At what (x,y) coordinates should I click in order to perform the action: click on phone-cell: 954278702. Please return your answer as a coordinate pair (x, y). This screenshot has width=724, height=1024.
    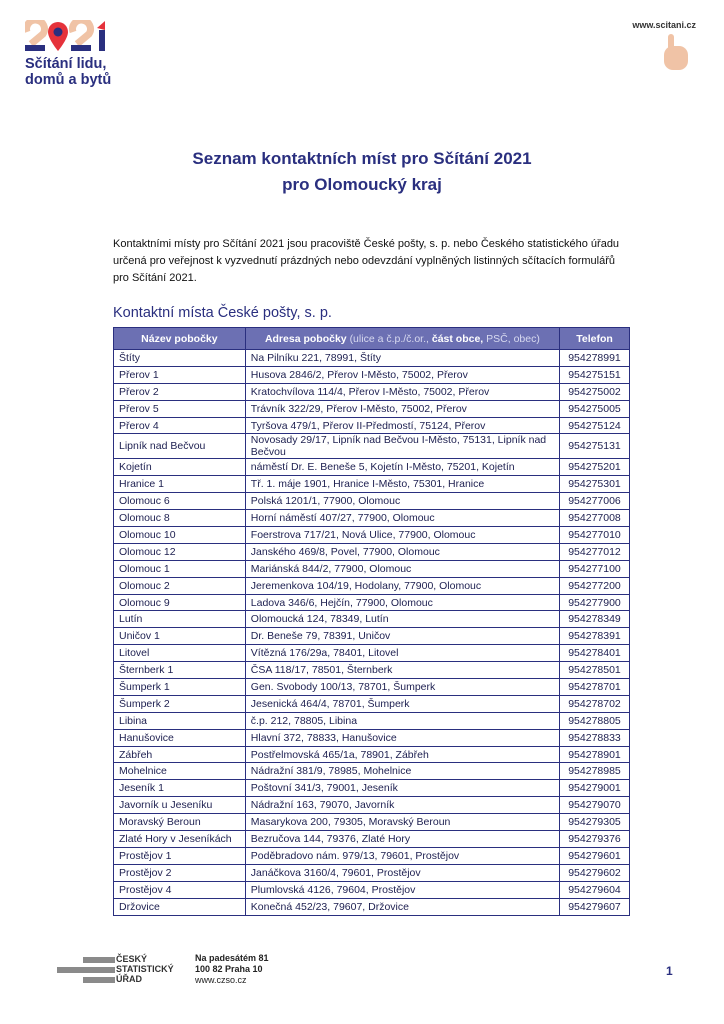
    Looking at the image, I should click on (594, 703).